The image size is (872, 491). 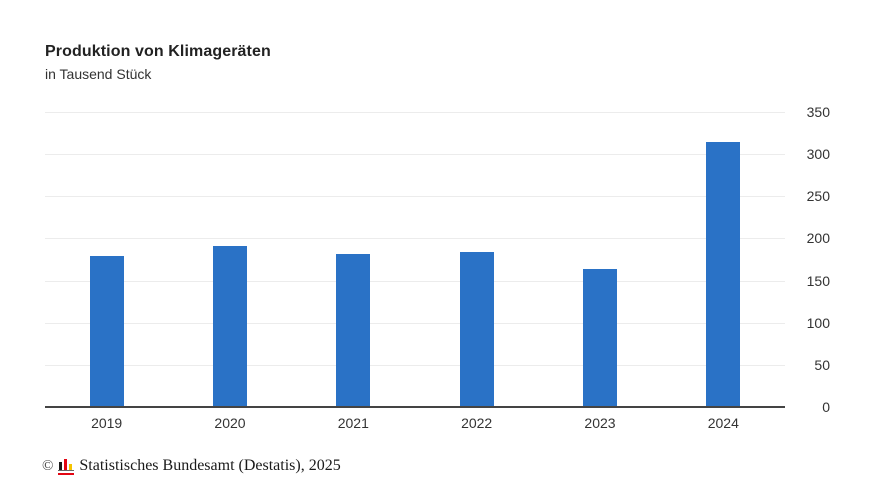 I want to click on y-tick-label: 100, so click(x=818, y=322).